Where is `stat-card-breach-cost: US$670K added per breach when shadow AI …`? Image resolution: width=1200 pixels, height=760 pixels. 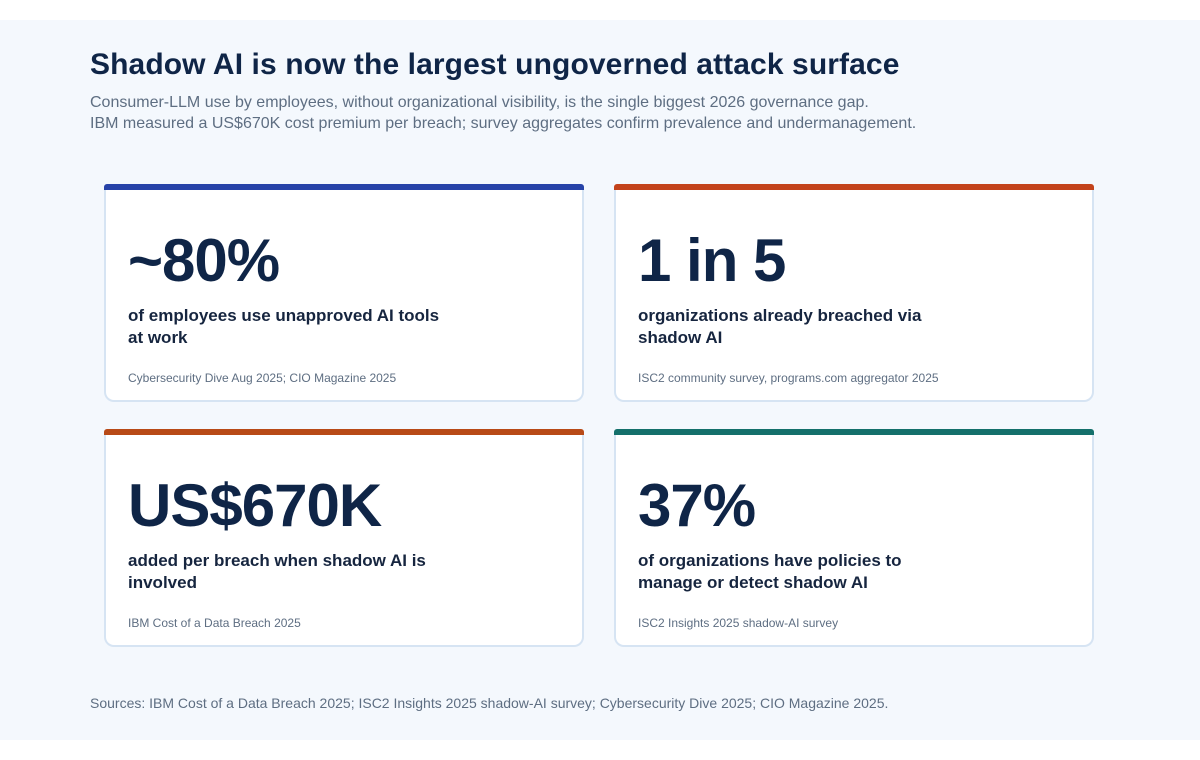 stat-card-breach-cost: US$670K added per breach when shadow AI … is located at coordinates (344, 538).